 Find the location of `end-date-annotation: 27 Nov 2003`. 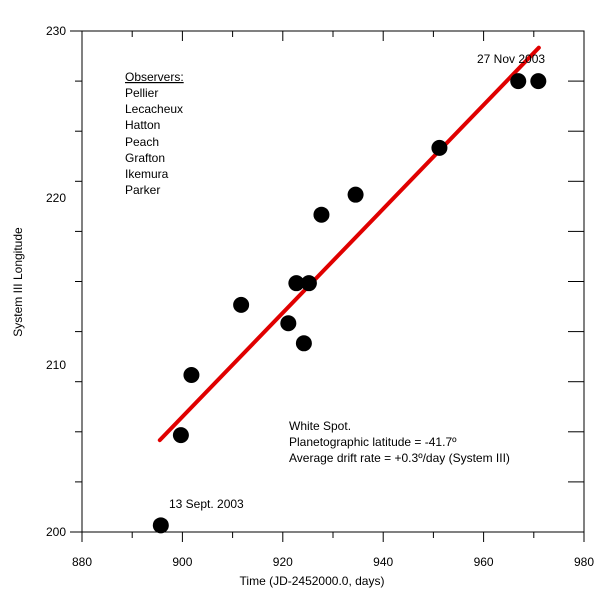

end-date-annotation: 27 Nov 2003 is located at coordinates (511, 59).